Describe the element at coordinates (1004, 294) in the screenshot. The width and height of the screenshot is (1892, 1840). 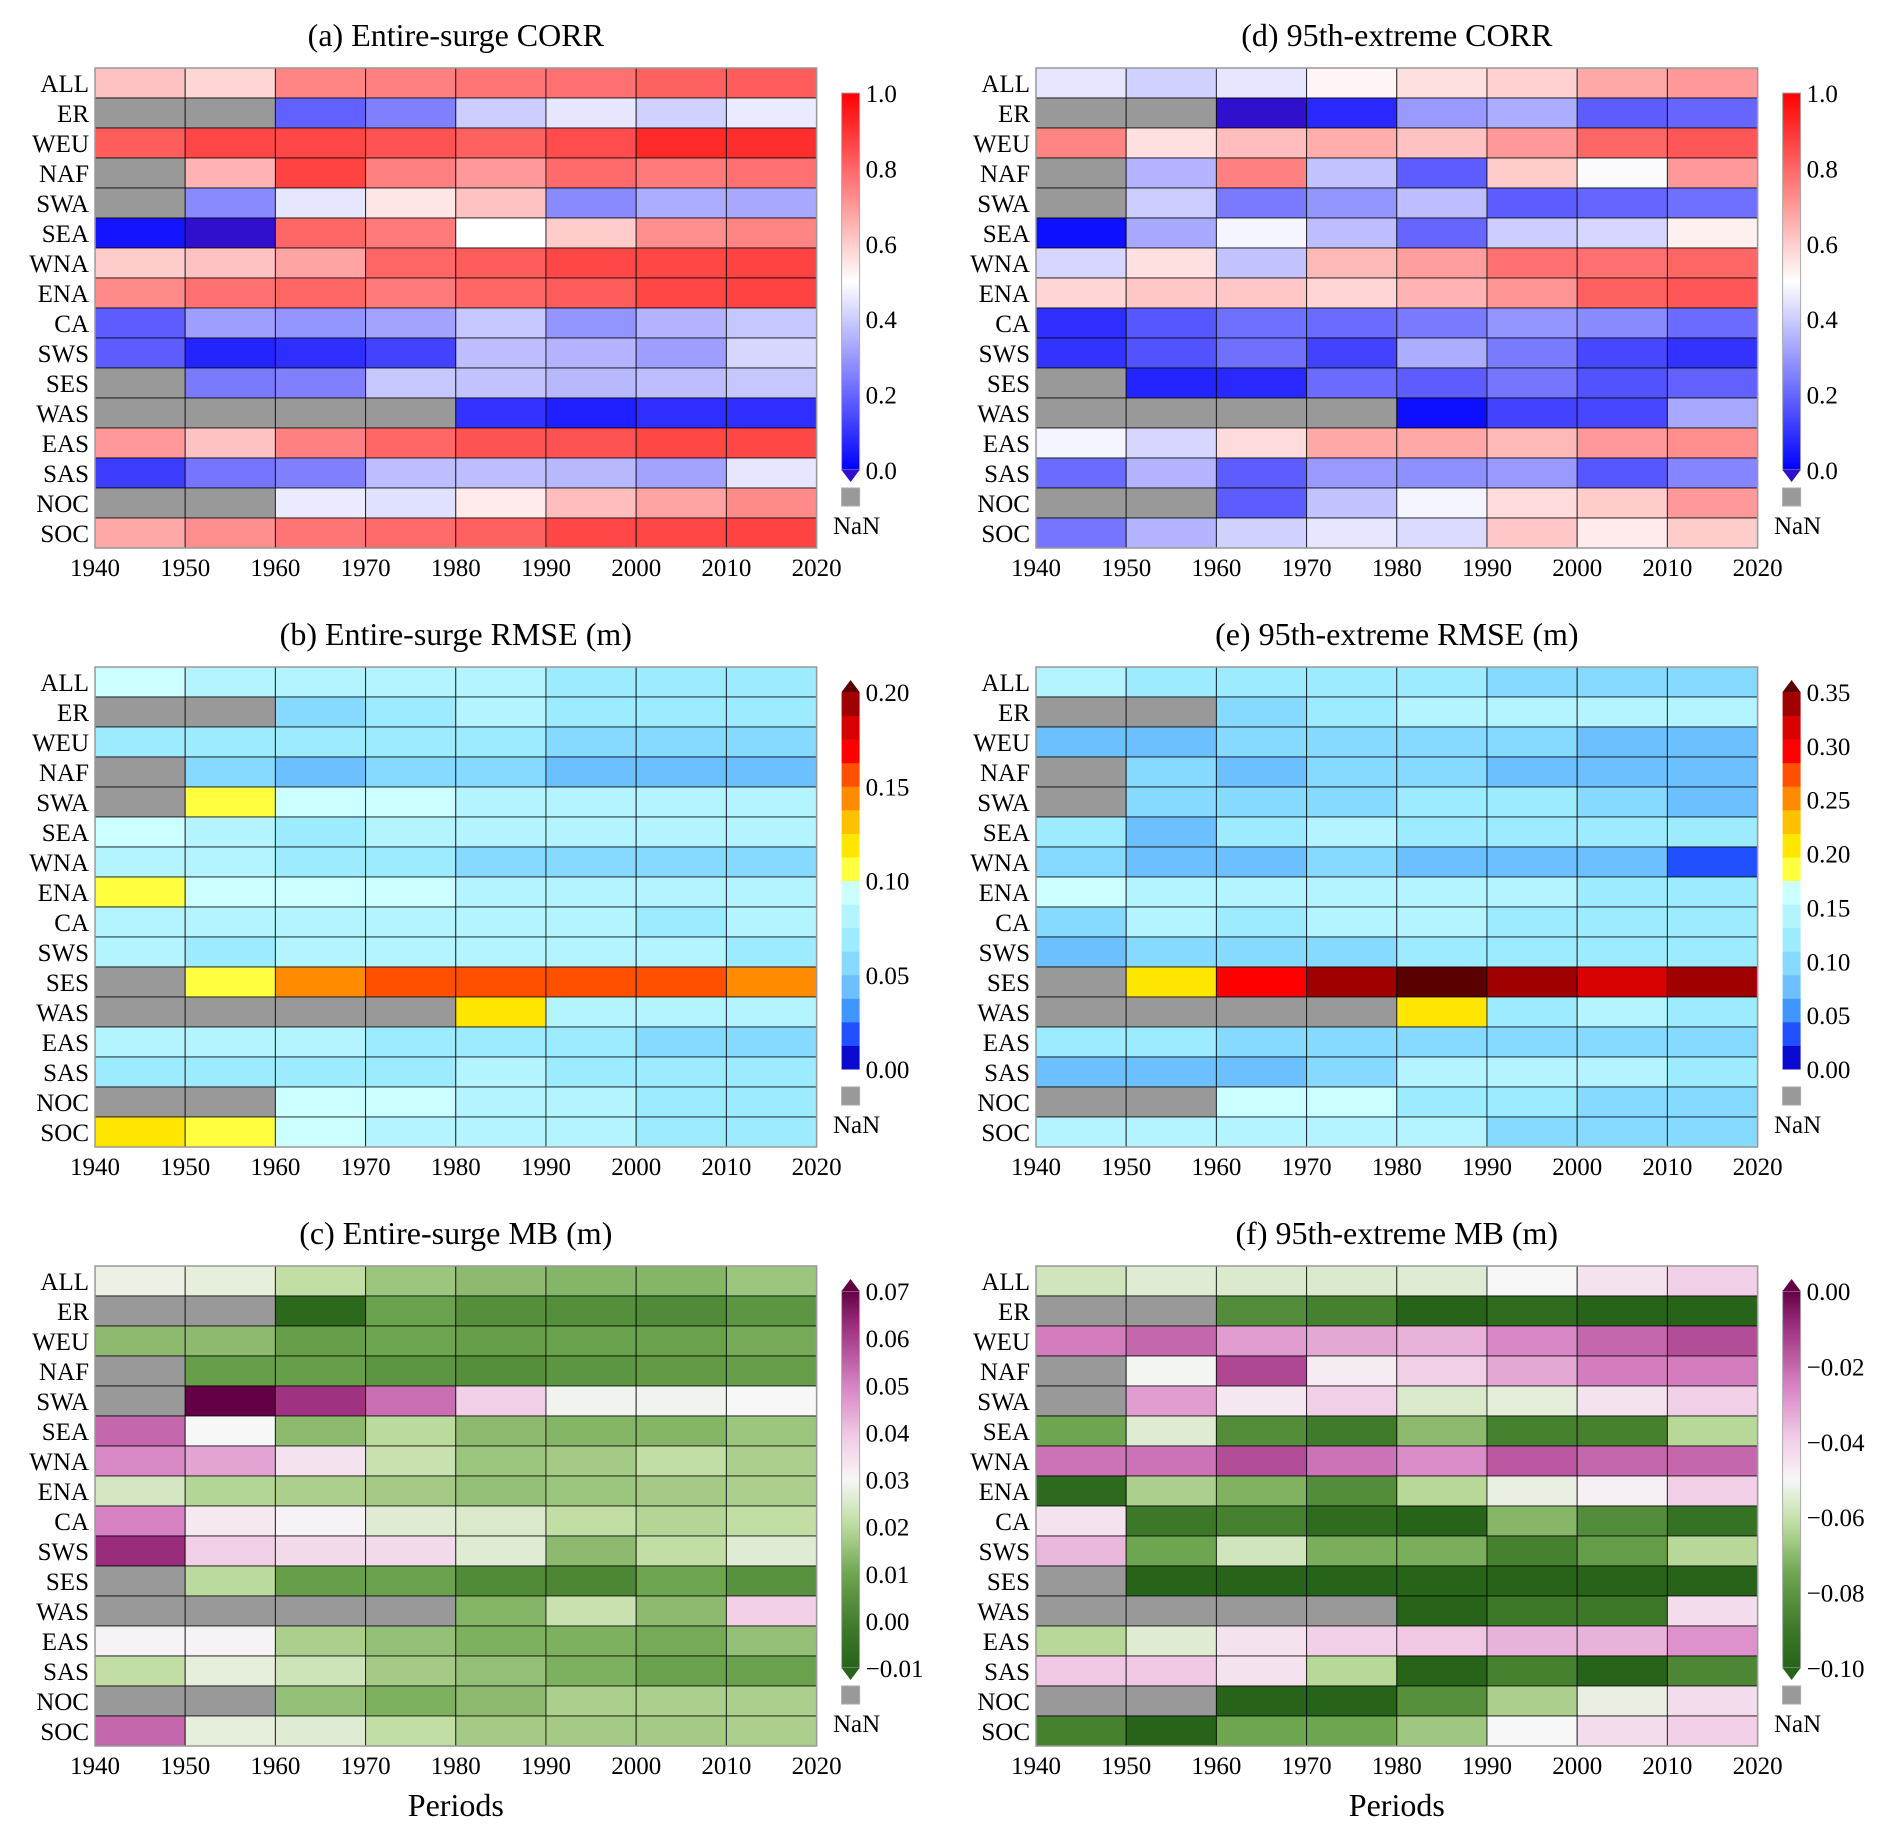
I see `row-label: ENA` at that location.